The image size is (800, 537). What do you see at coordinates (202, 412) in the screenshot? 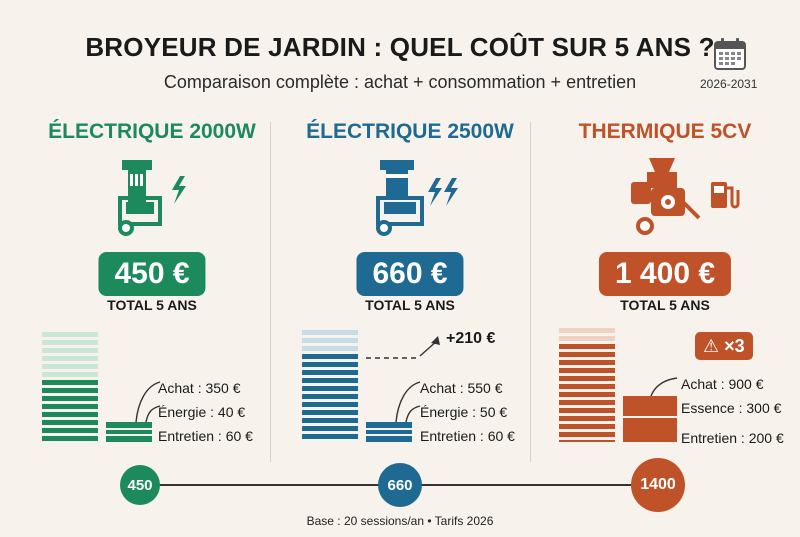
I see `legend-energy: Énergie : 40 €` at bounding box center [202, 412].